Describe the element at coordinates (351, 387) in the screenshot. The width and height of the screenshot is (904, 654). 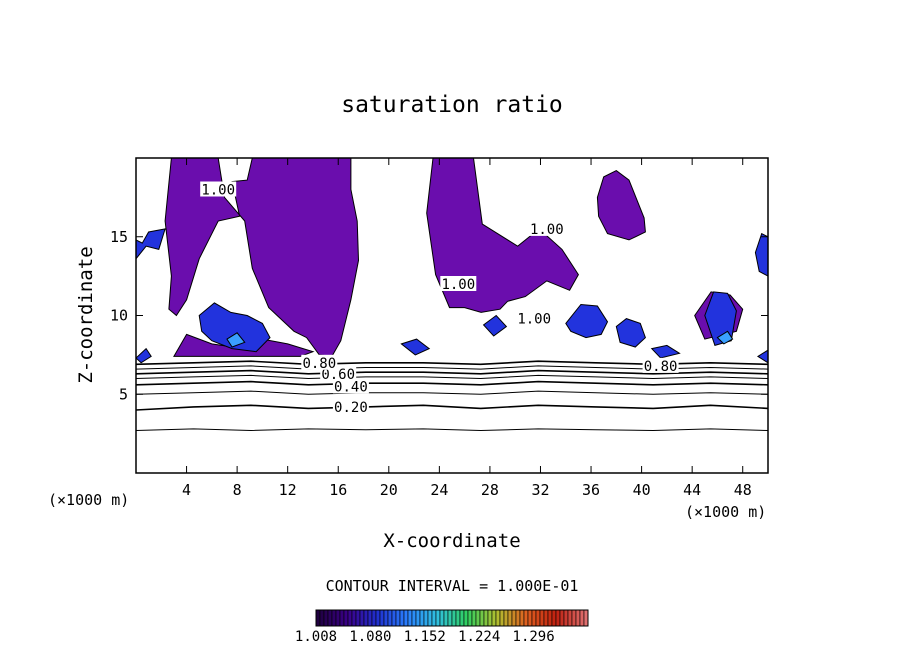
I see `contour-label: 0.40` at that location.